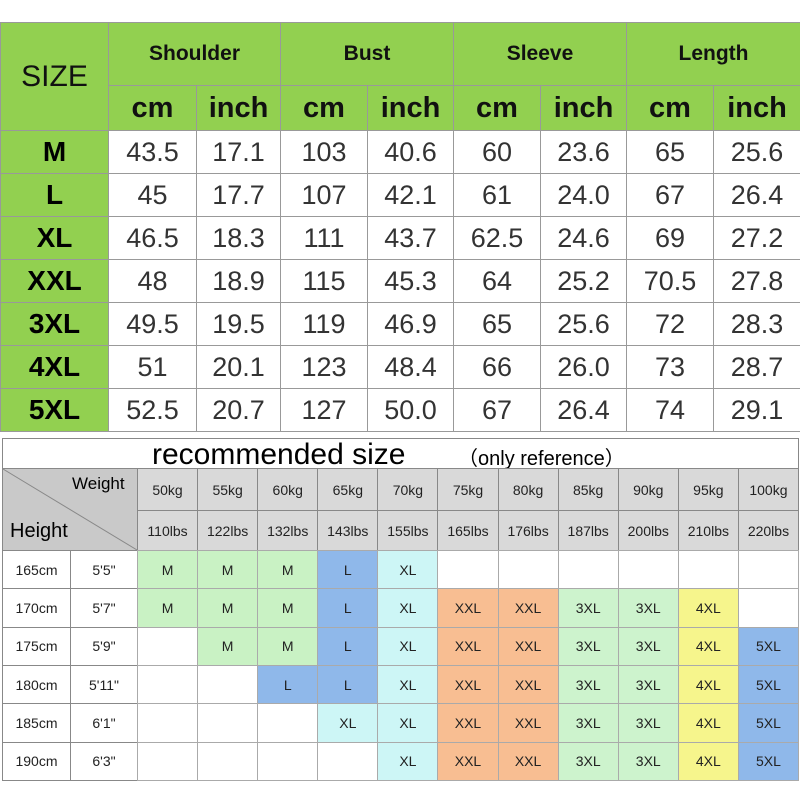 The width and height of the screenshot is (800, 800). I want to click on size-value: 17.7, so click(238, 195).